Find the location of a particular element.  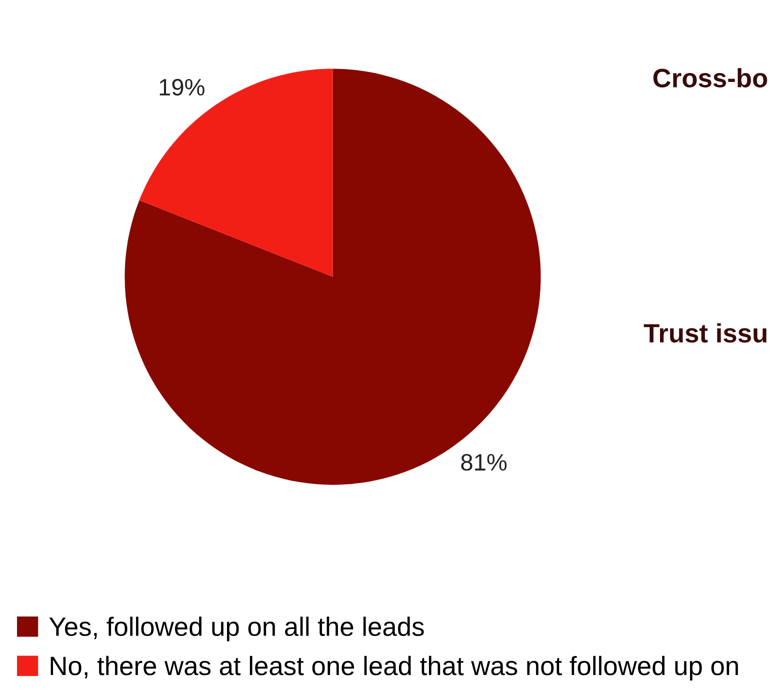

legend-label: Yes, followed up on all the leads is located at coordinates (236, 629).